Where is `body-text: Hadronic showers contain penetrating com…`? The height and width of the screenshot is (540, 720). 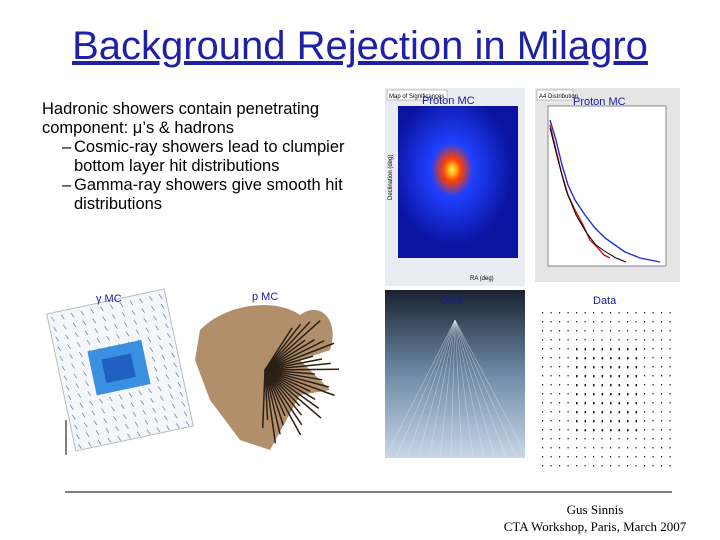
body-text: Hadronic showers contain penetrating com… is located at coordinates (202, 157).